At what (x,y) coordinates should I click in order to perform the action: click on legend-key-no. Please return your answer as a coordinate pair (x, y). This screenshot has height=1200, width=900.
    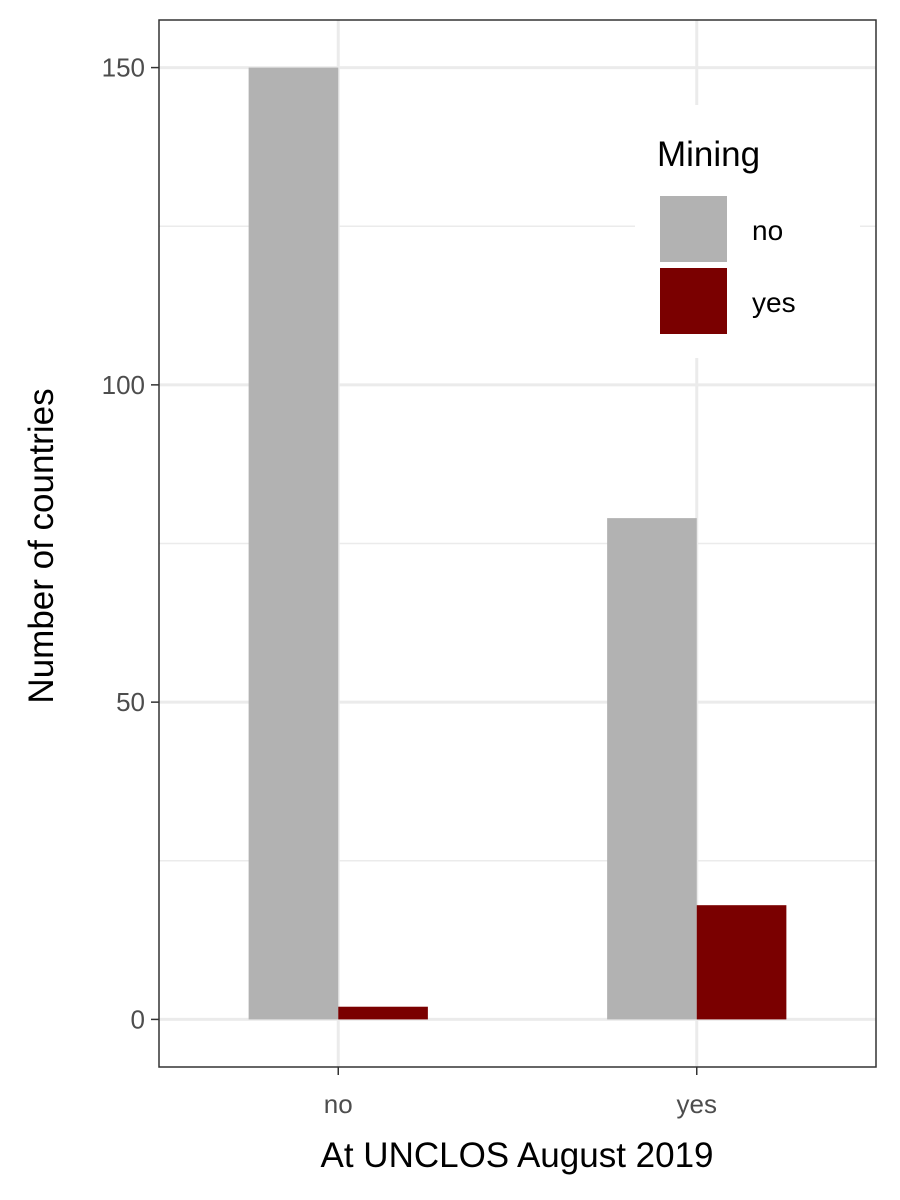
    Looking at the image, I should click on (693, 229).